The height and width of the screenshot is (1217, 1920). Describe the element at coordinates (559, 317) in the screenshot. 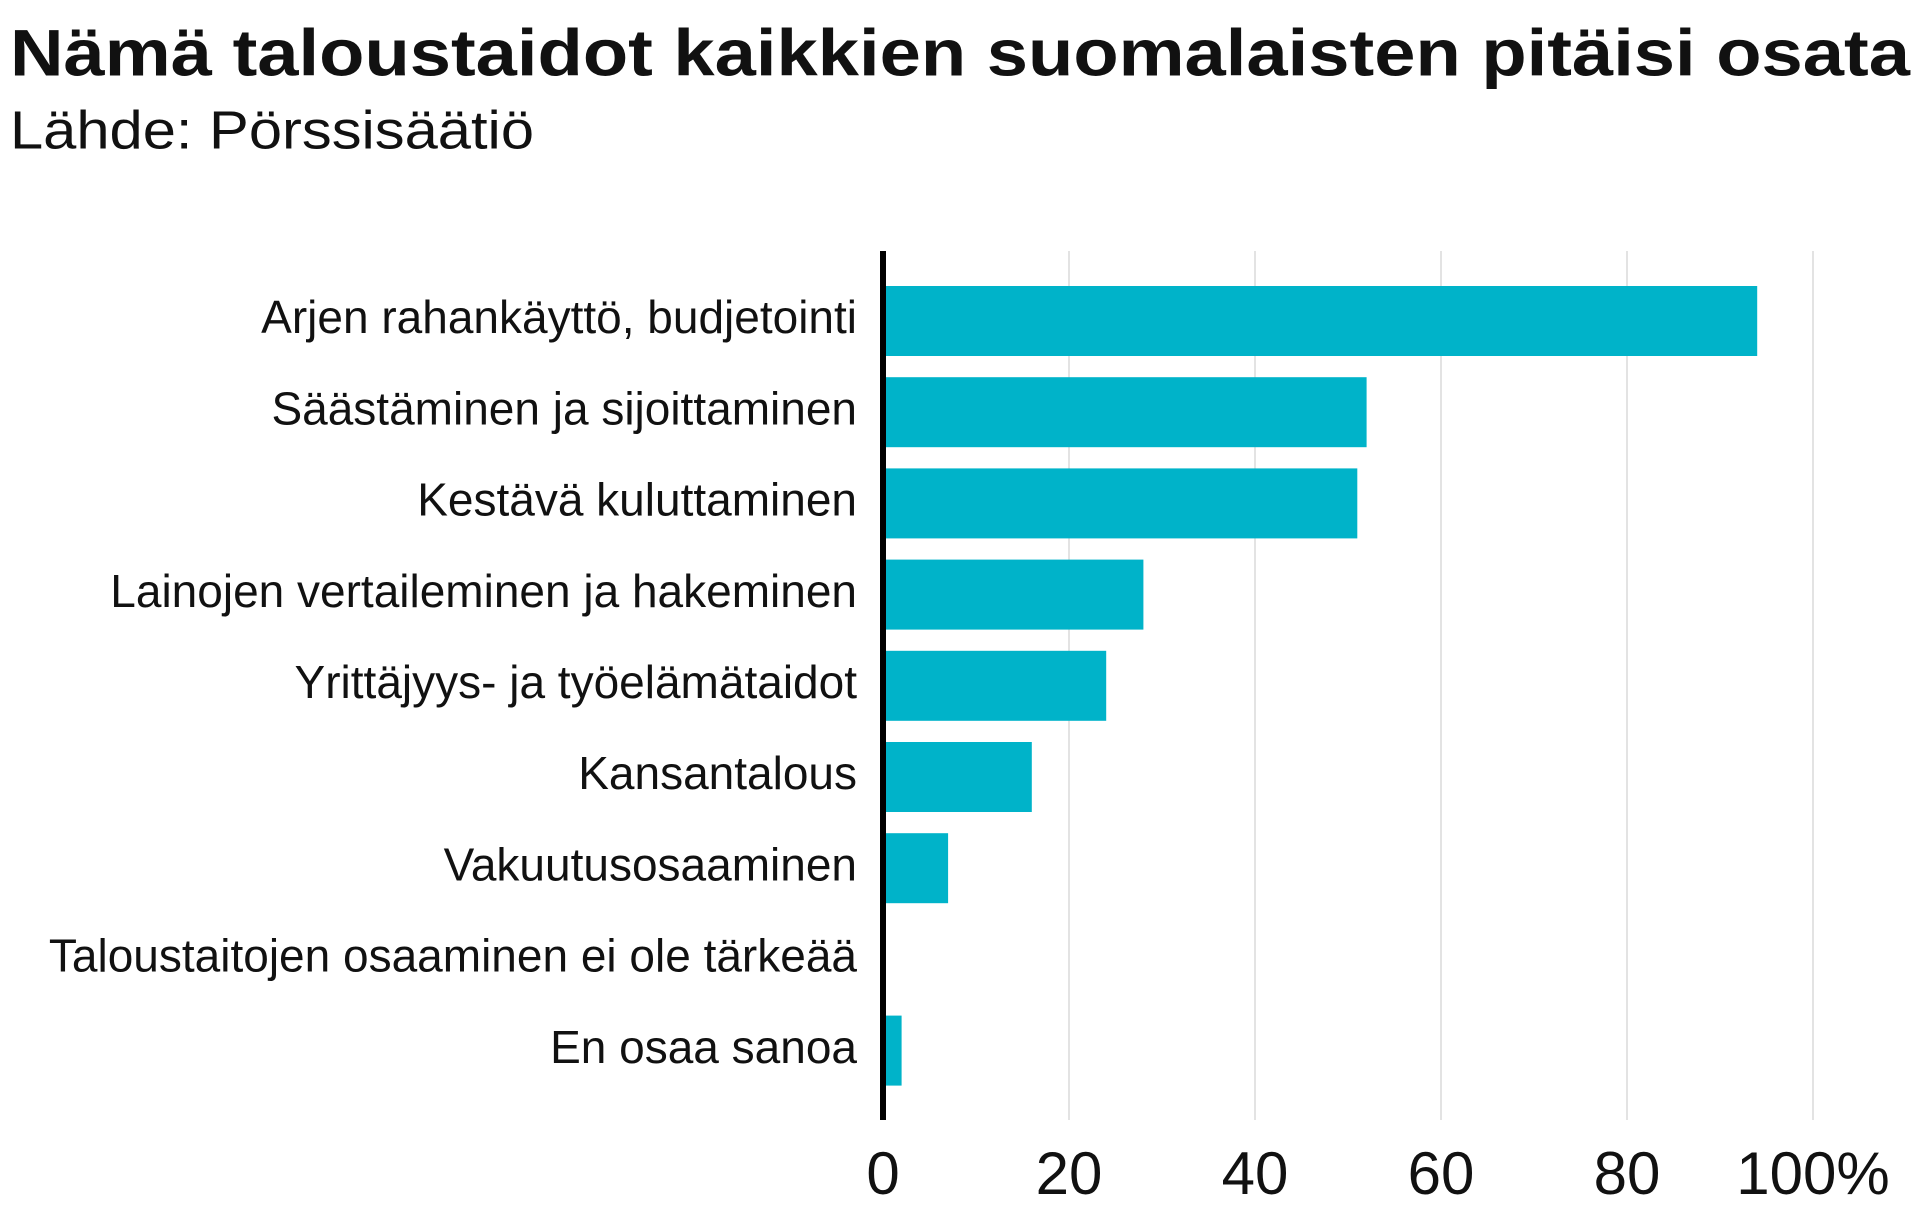

I see `y-tick-label: Arjen rahankäyttö, budjetointi` at that location.